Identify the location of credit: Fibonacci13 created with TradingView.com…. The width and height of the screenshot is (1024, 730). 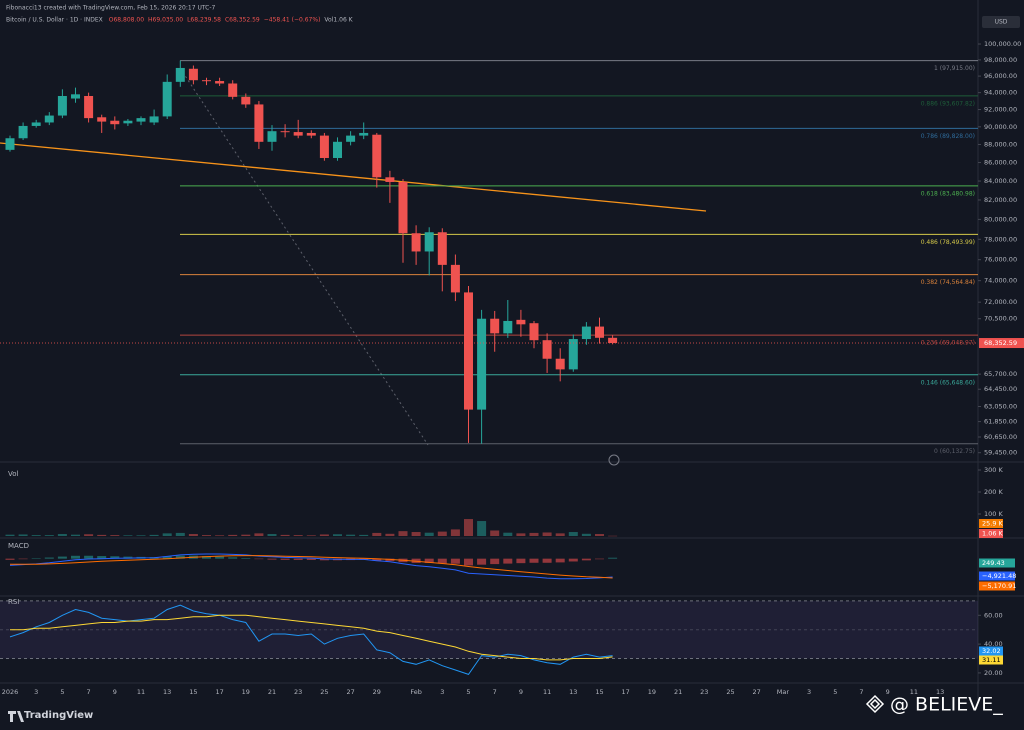
(110, 8).